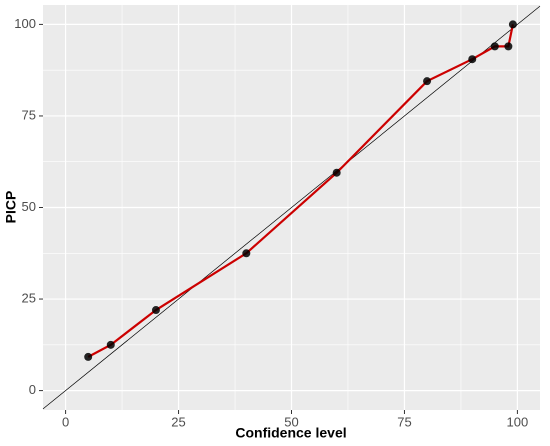 The height and width of the screenshot is (446, 550). What do you see at coordinates (29, 297) in the screenshot?
I see `y-tick-label: 25` at bounding box center [29, 297].